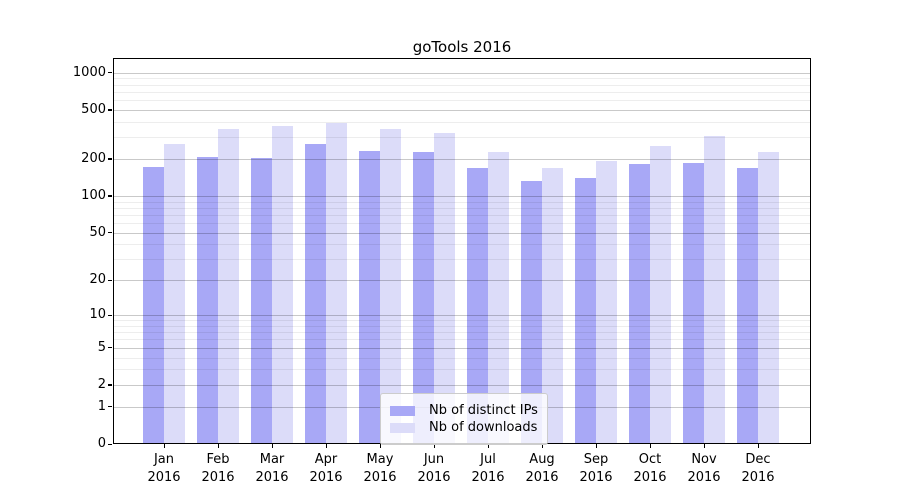 Image resolution: width=900 pixels, height=500 pixels. I want to click on y-tick-label: 0, so click(101, 443).